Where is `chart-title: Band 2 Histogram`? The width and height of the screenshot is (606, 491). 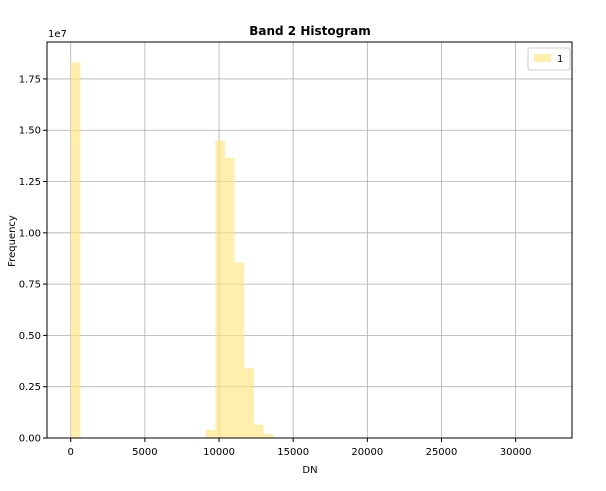
chart-title: Band 2 Histogram is located at coordinates (309, 31).